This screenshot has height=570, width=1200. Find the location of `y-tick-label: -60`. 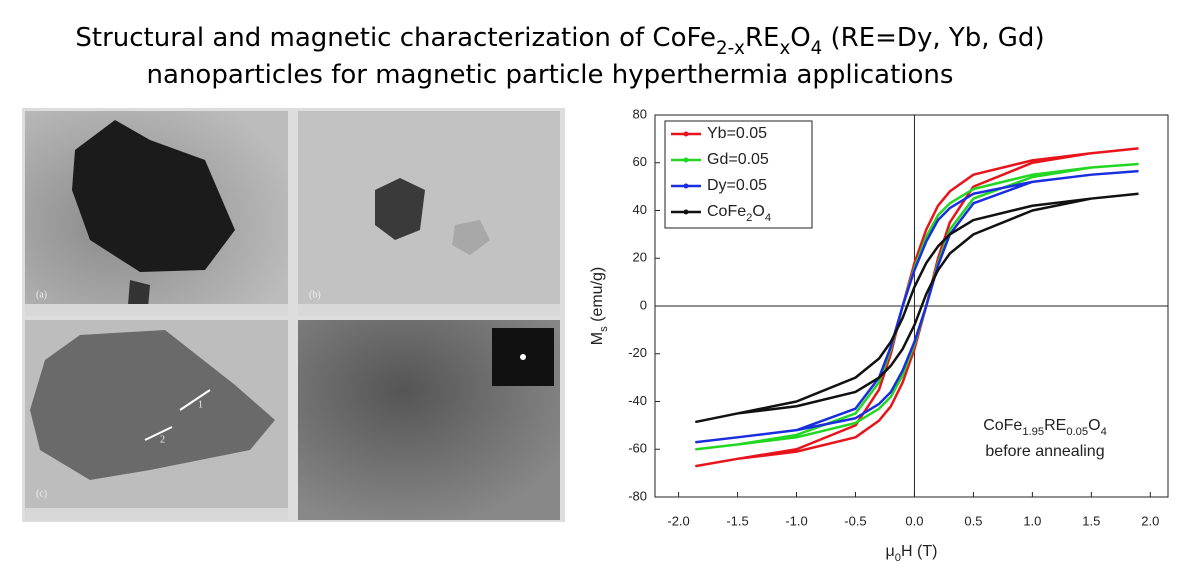

y-tick-label: -60 is located at coordinates (637, 448).